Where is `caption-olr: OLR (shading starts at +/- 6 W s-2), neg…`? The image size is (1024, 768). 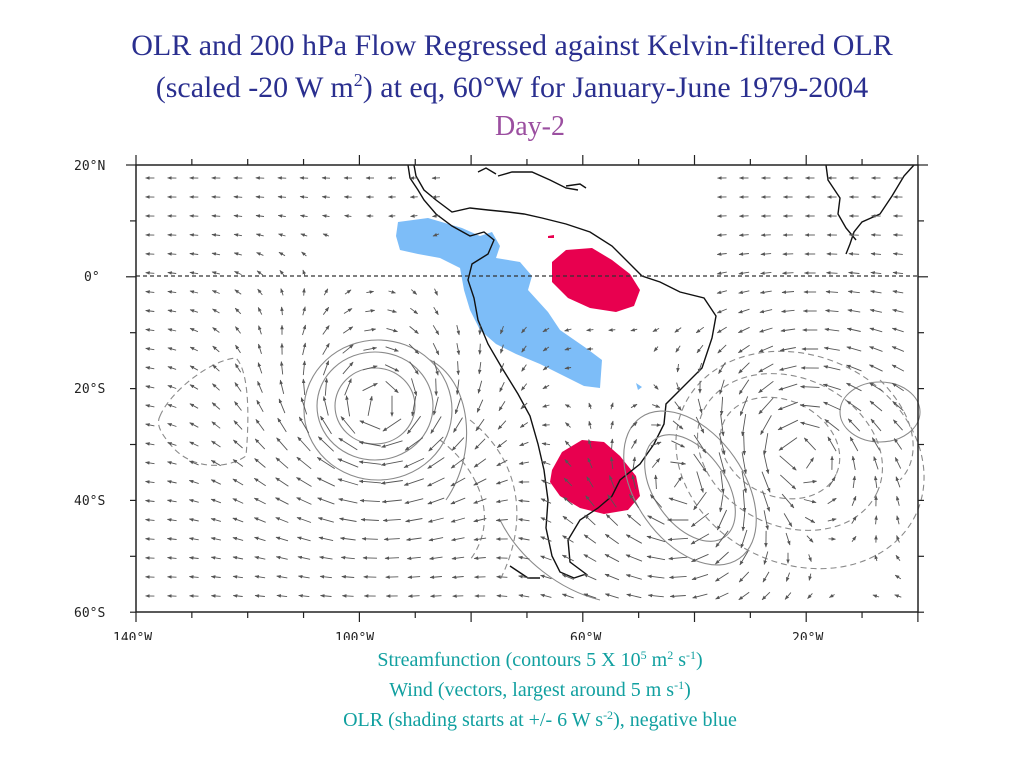
caption-olr: OLR (shading starts at +/- 6 W s-2), neg… is located at coordinates (540, 720).